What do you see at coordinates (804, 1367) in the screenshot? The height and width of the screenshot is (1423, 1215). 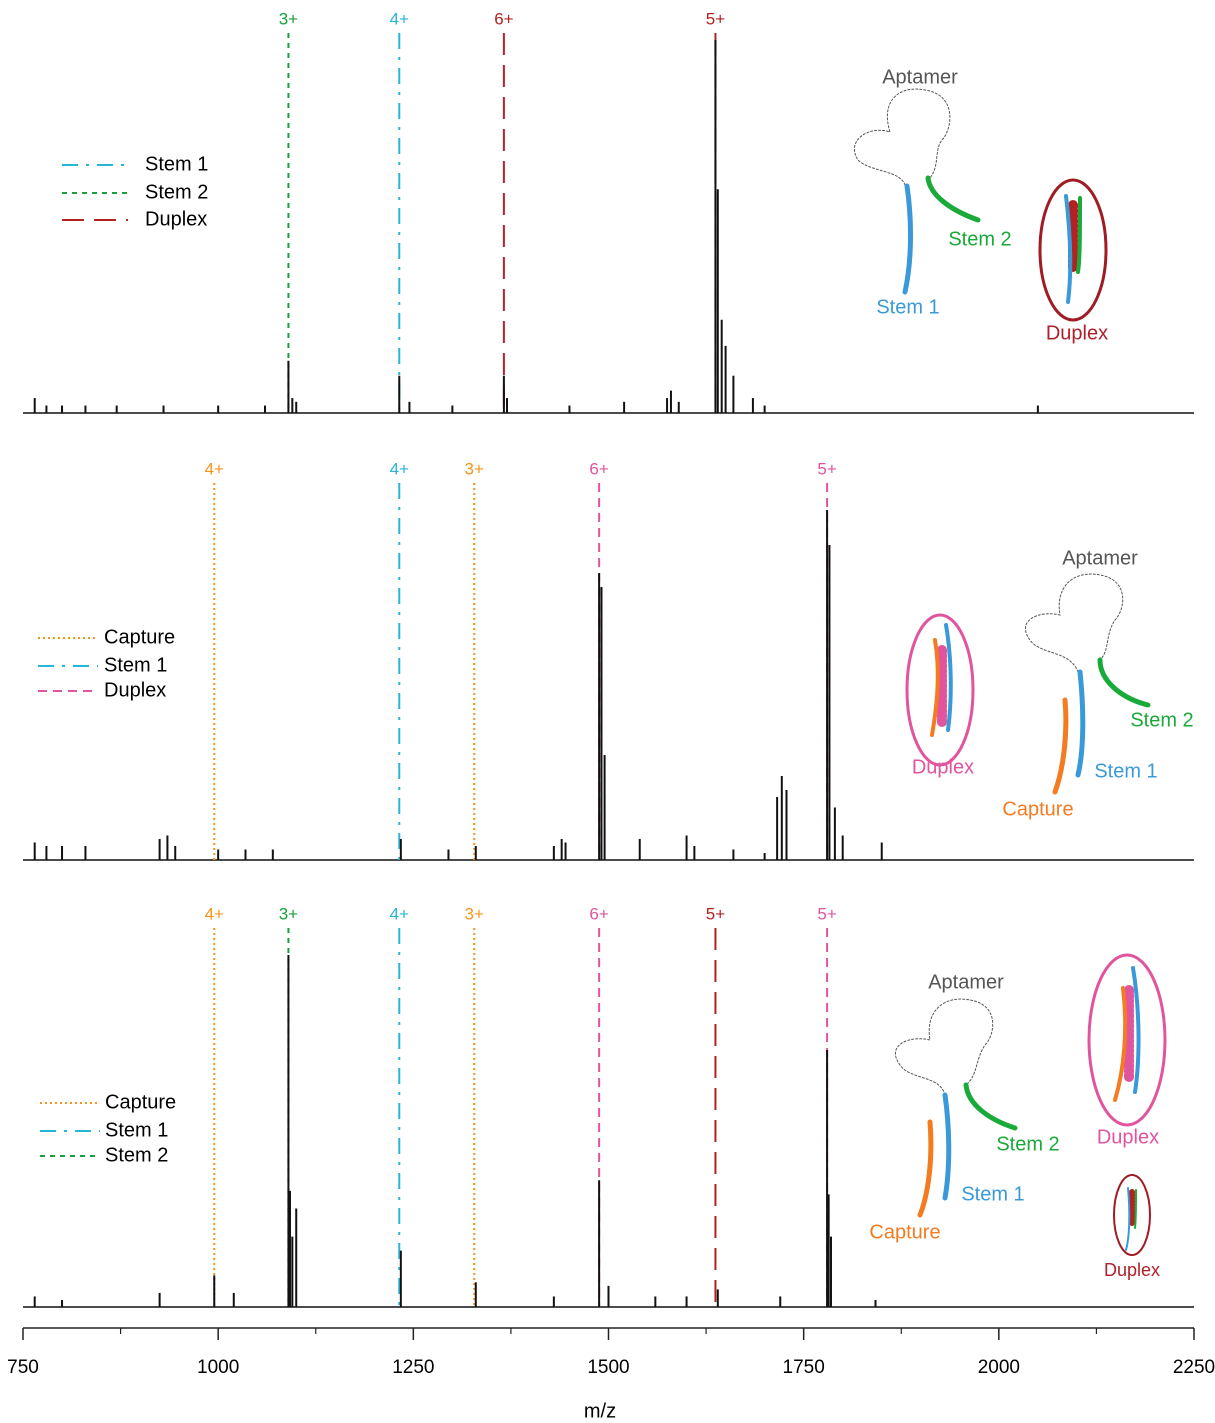 I see `x-tick-label: 1750` at bounding box center [804, 1367].